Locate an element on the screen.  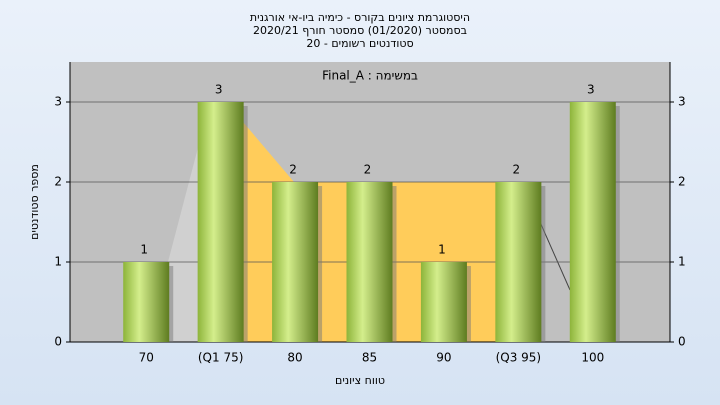
range-area is located at coordinates (184, 241).